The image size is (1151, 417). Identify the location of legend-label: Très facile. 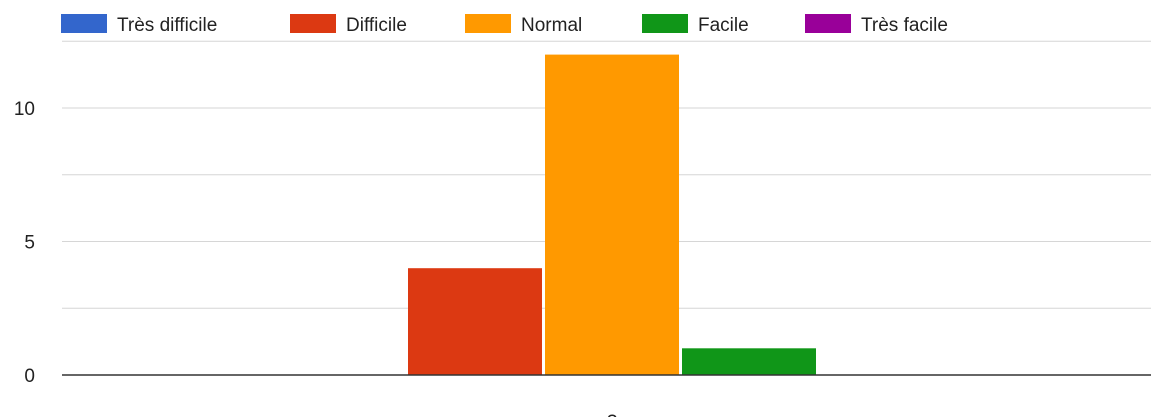
(904, 25).